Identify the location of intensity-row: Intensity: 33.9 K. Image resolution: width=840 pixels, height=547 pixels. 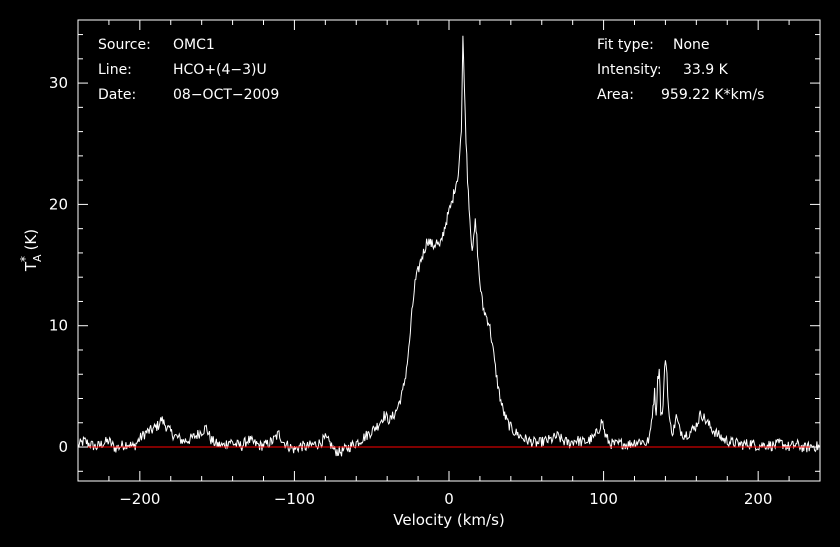
(662, 70).